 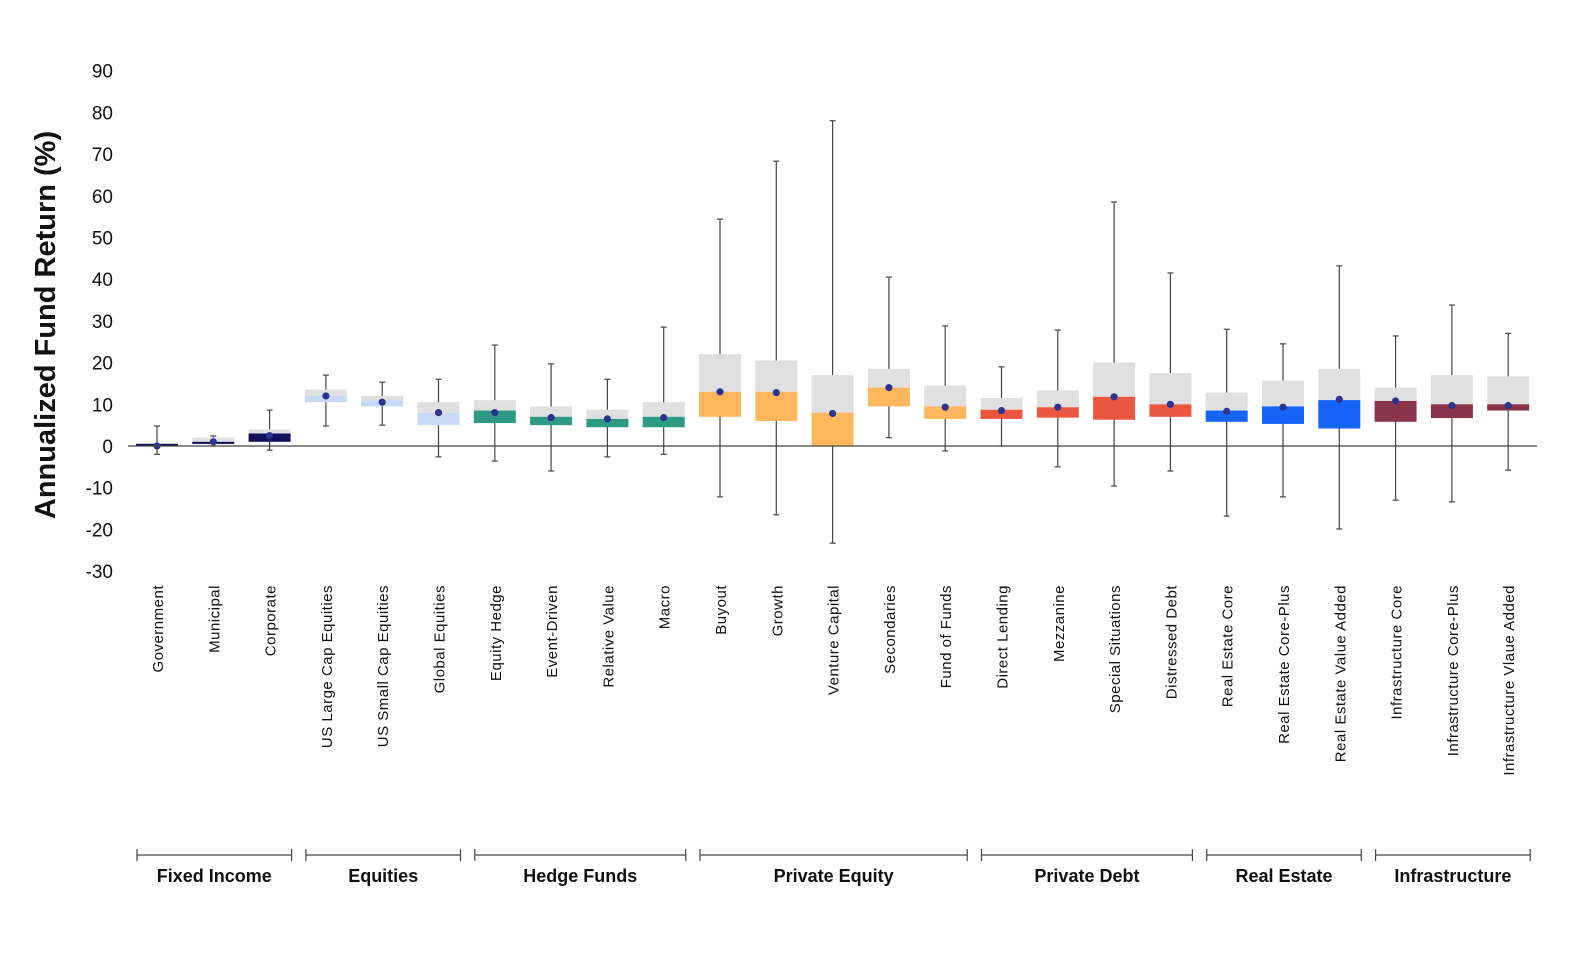 What do you see at coordinates (99, 322) in the screenshot?
I see `y-axis-ticks: -30 -20 -10 0 10 20 30 40 50 60 70 80 90` at bounding box center [99, 322].